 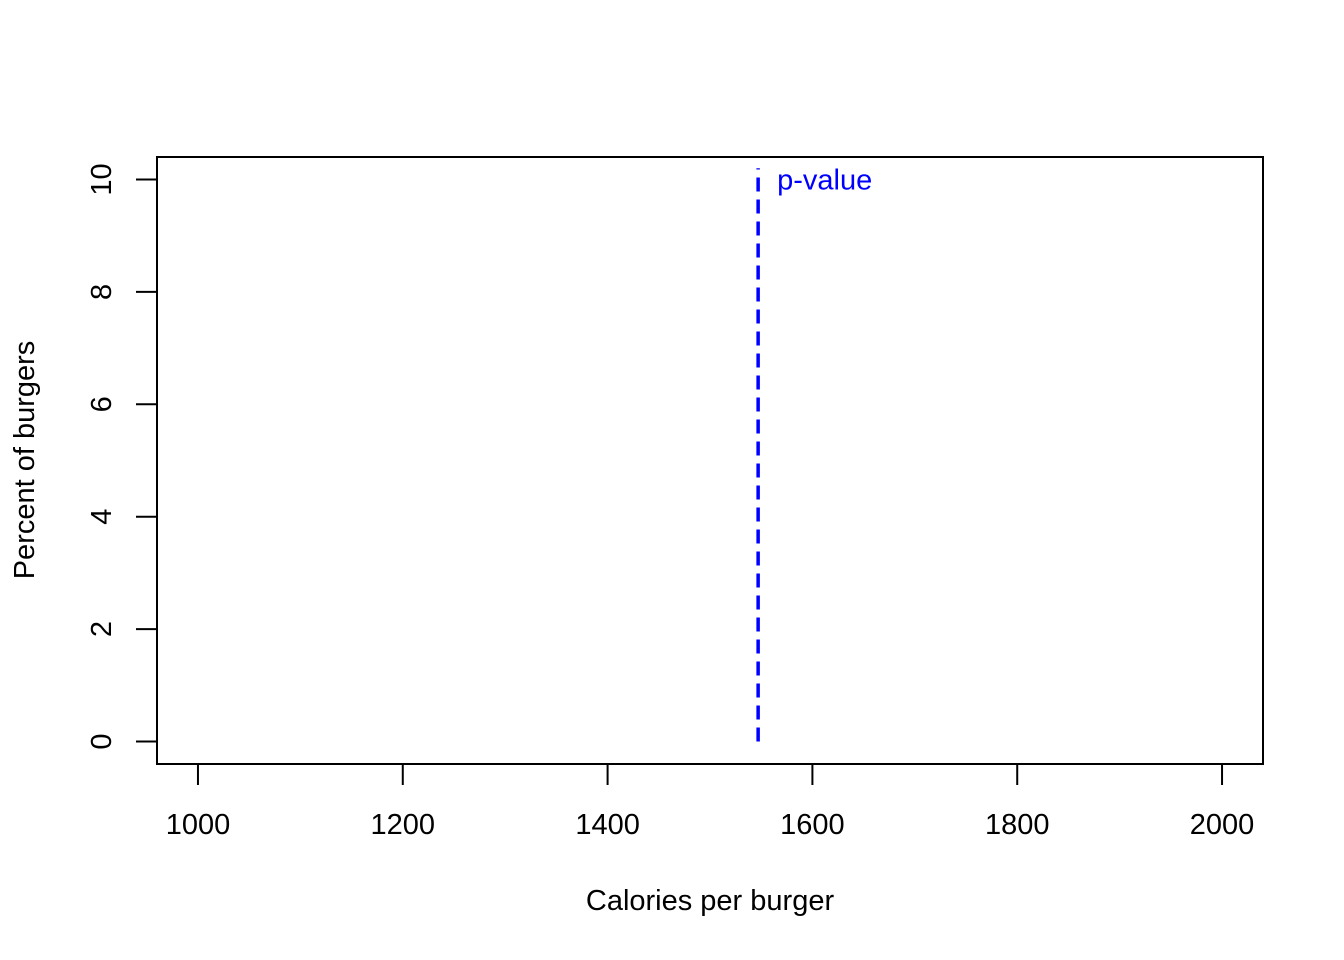 I want to click on y-tick-label: 0, so click(x=102, y=741).